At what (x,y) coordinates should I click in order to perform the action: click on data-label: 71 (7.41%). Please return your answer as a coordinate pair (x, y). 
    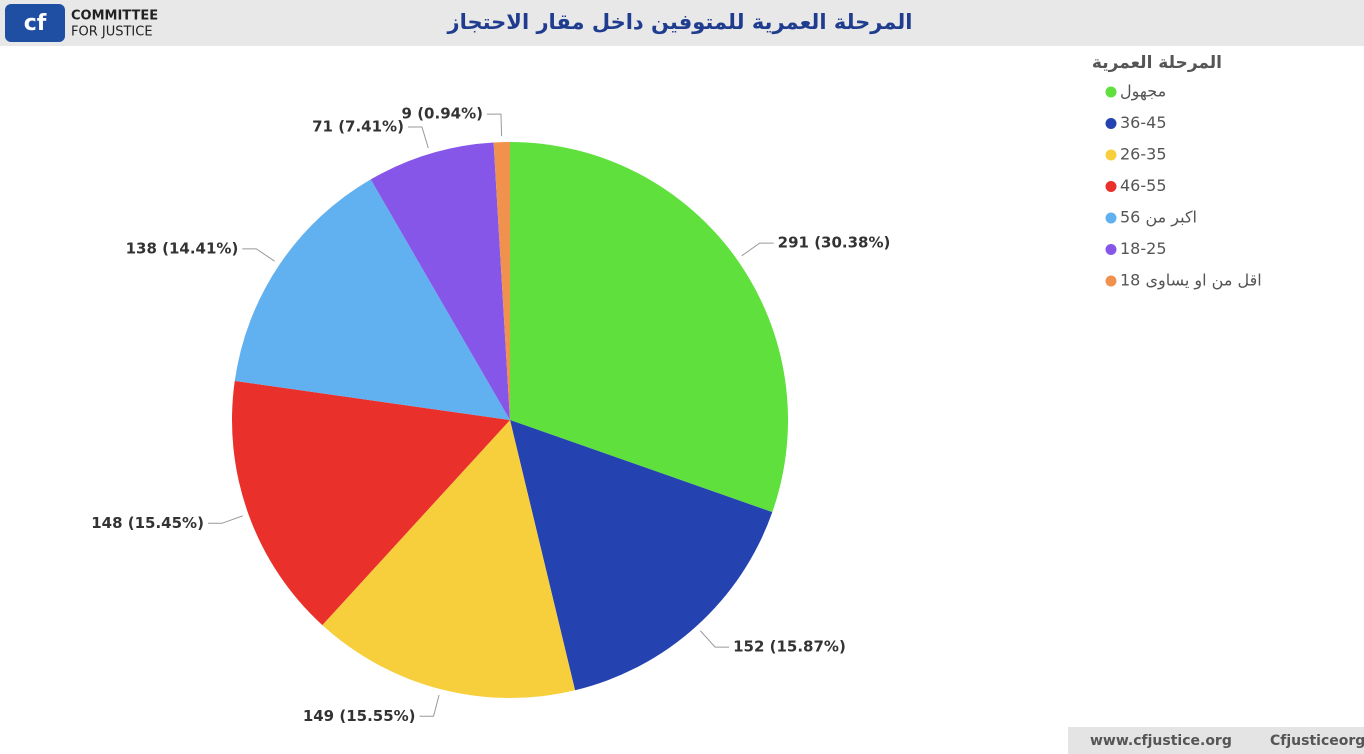
    Looking at the image, I should click on (358, 126).